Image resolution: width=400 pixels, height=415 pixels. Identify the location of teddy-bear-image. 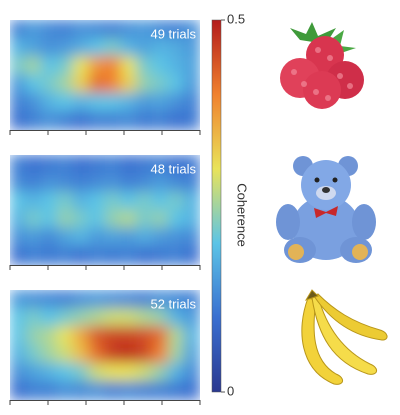
(326, 209).